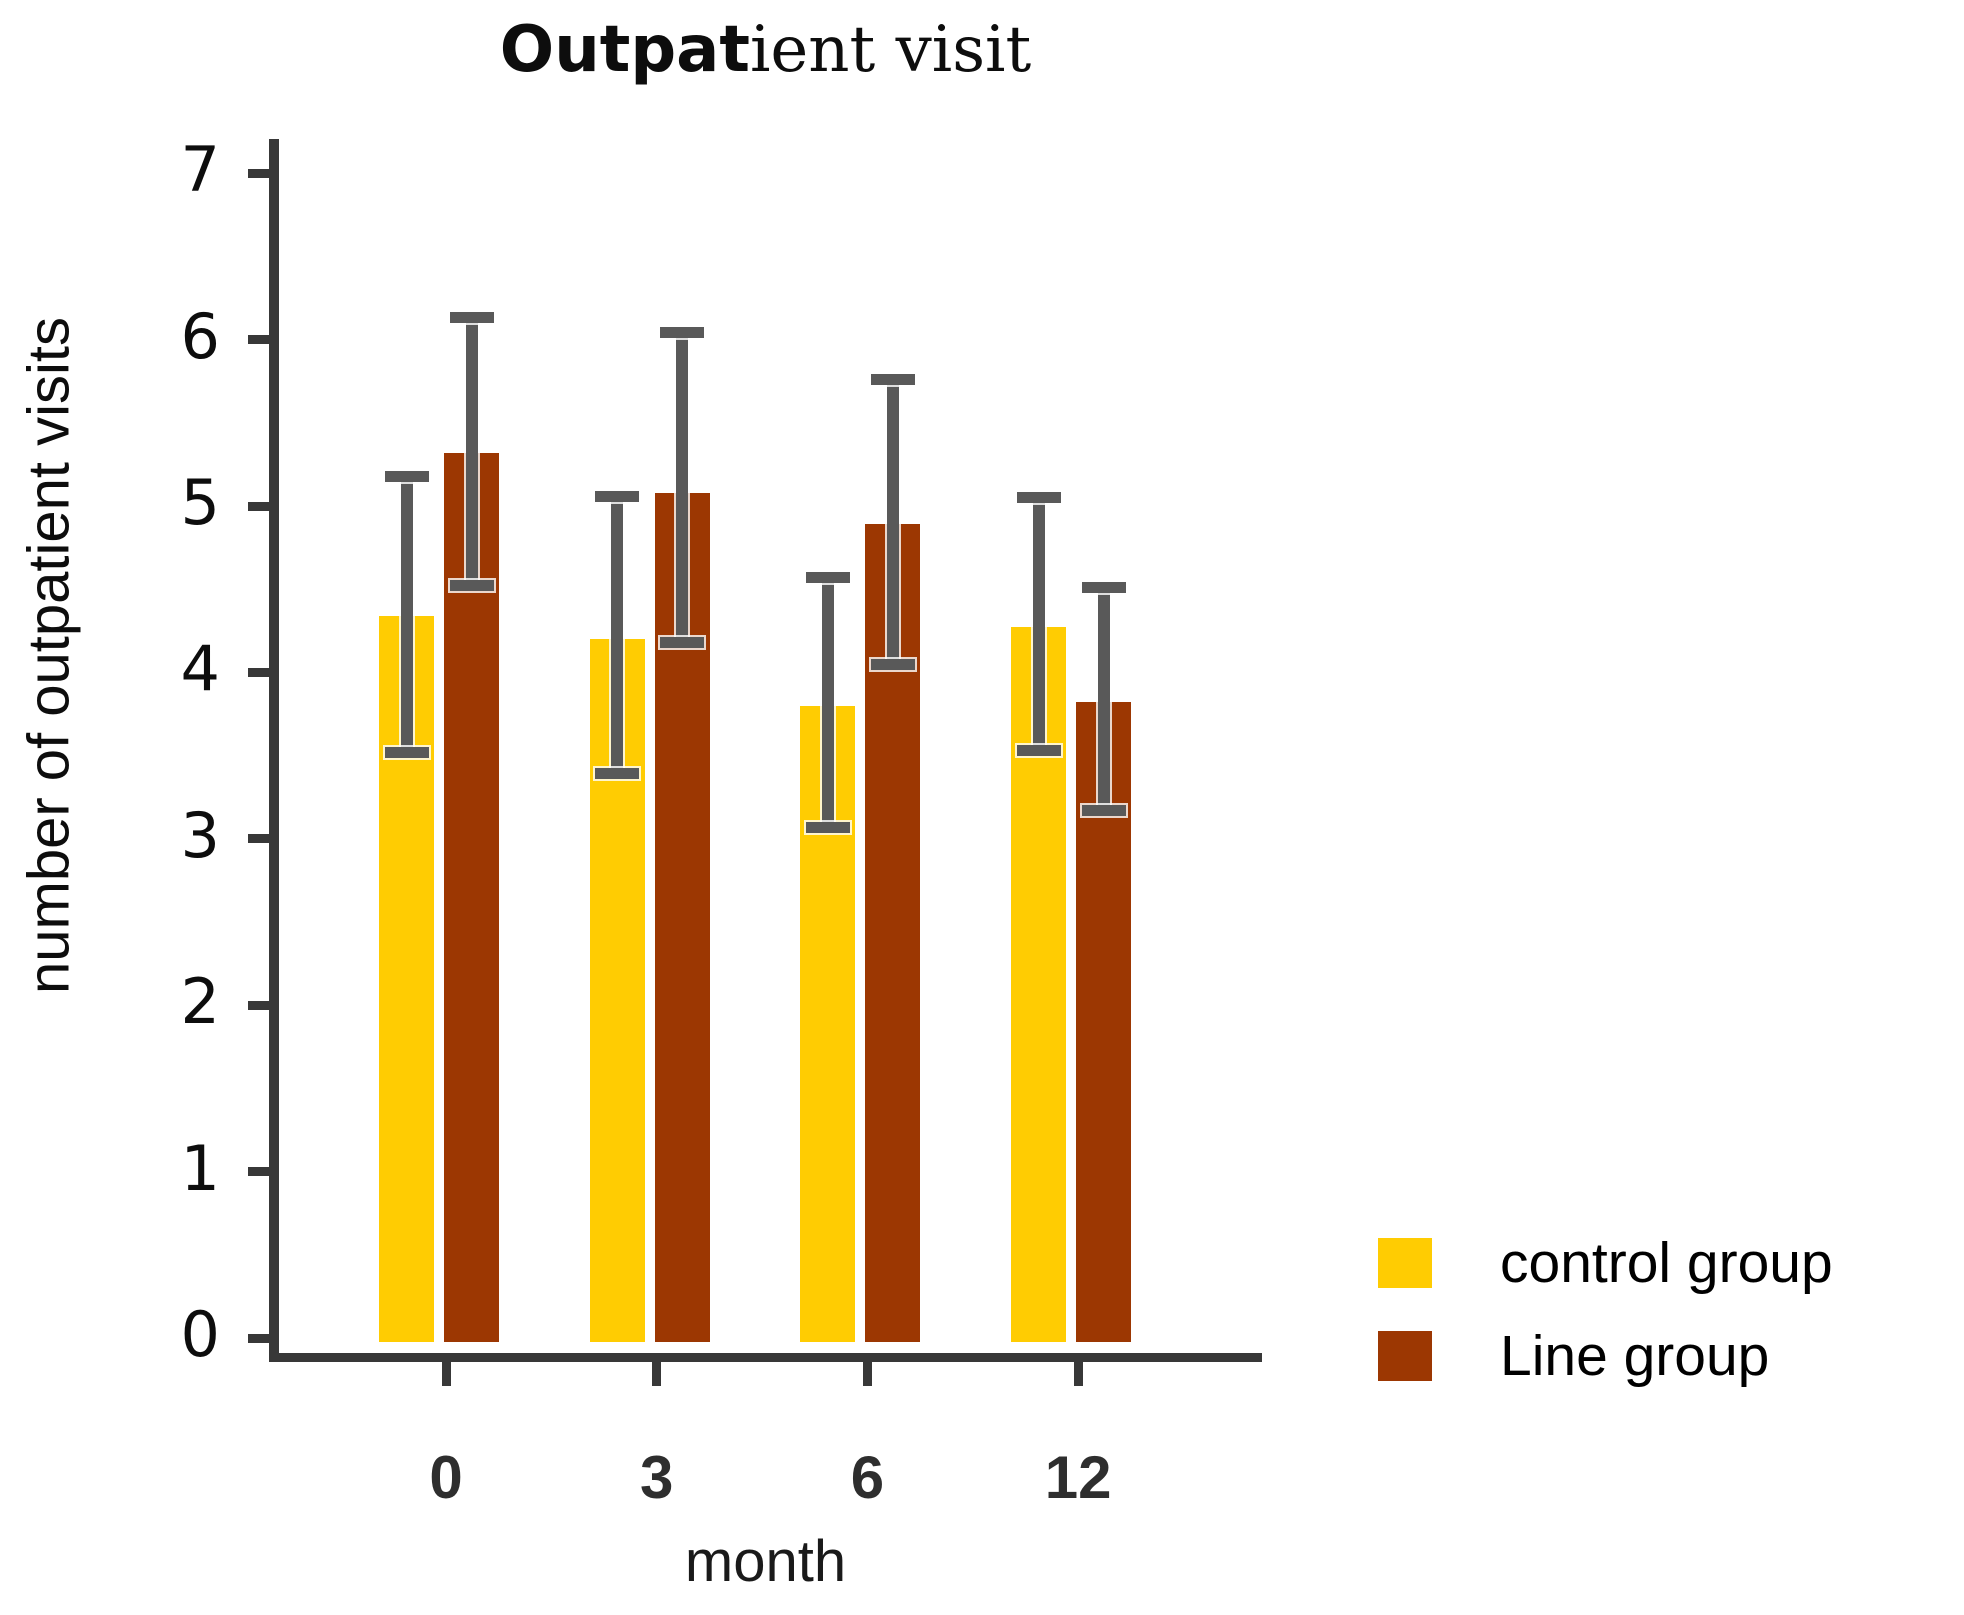 This screenshot has height=1615, width=1964. I want to click on legend-swatch-control-group, so click(1405, 1263).